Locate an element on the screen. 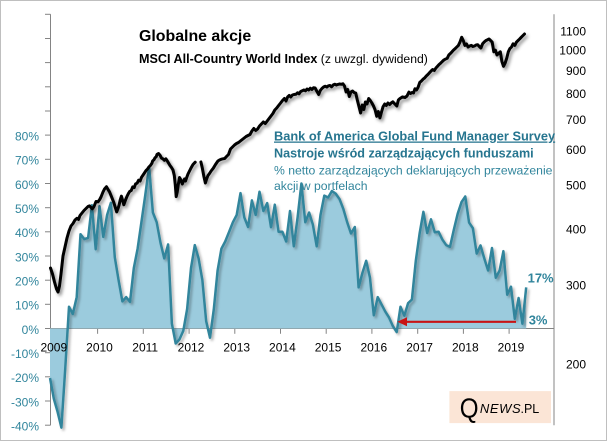 Image resolution: width=607 pixels, height=446 pixels. svg-text: 700 is located at coordinates (576, 120).